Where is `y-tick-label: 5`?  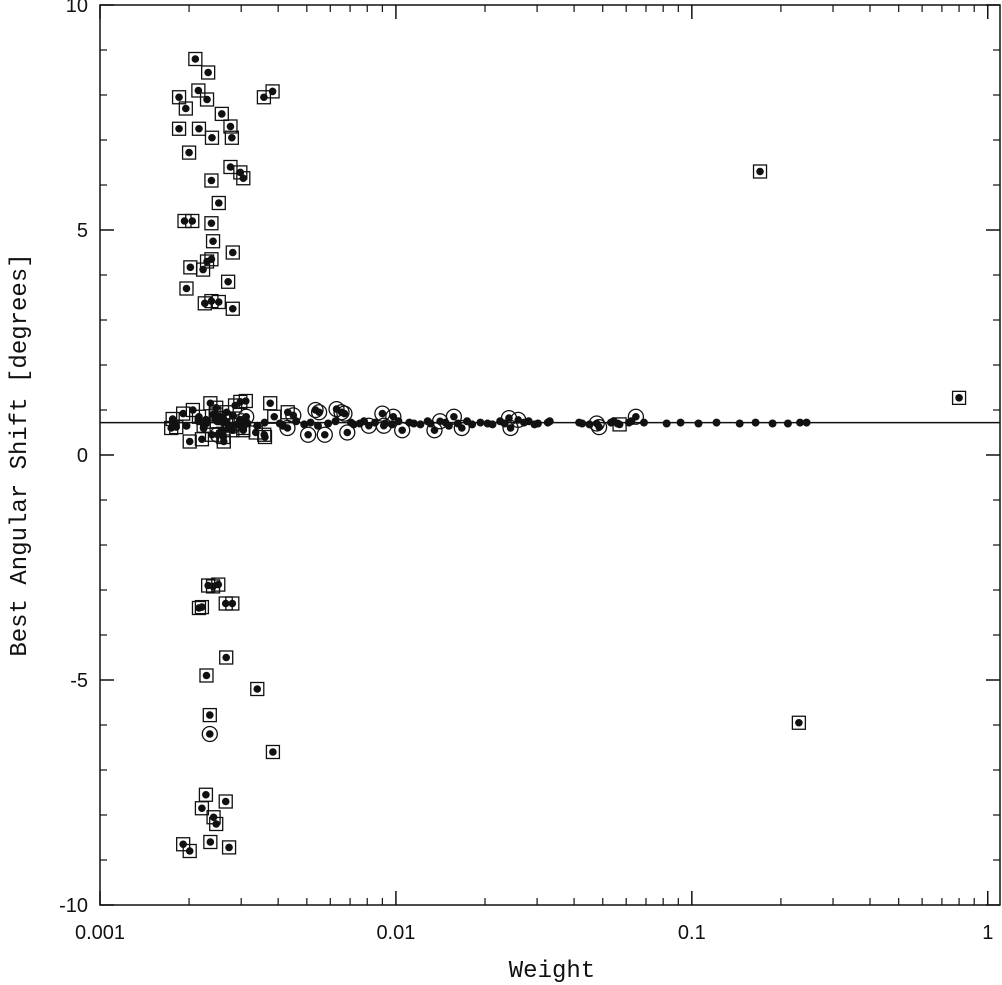
y-tick-label: 5 is located at coordinates (82, 231).